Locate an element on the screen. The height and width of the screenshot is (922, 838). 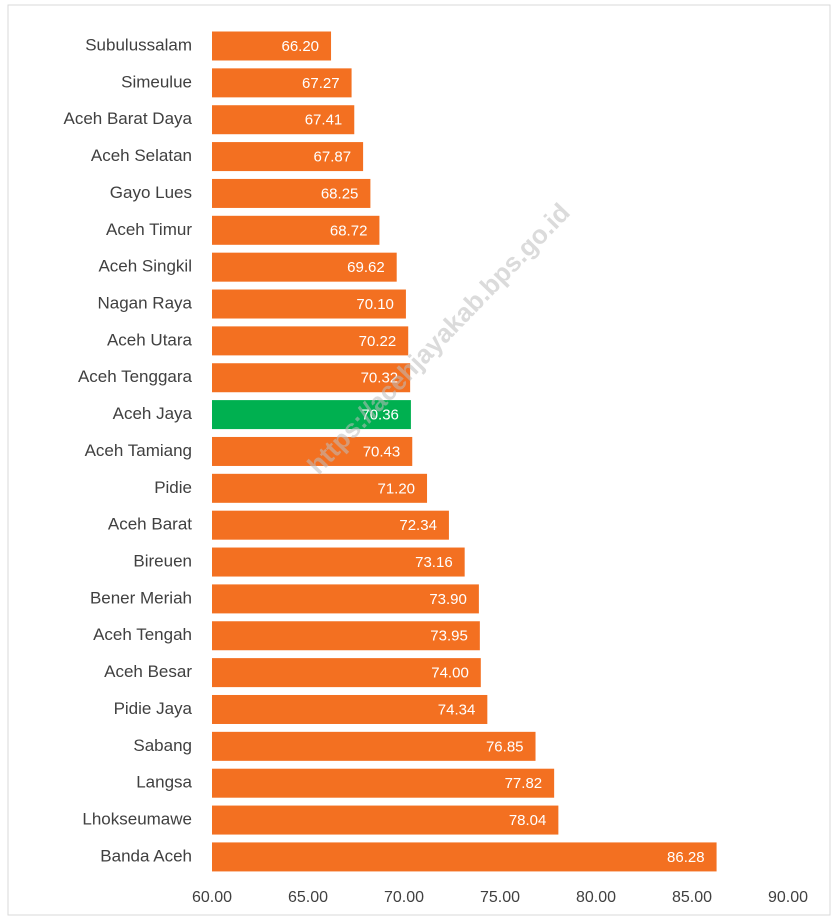
y-tick-label: Pidie Jaya is located at coordinates (153, 708).